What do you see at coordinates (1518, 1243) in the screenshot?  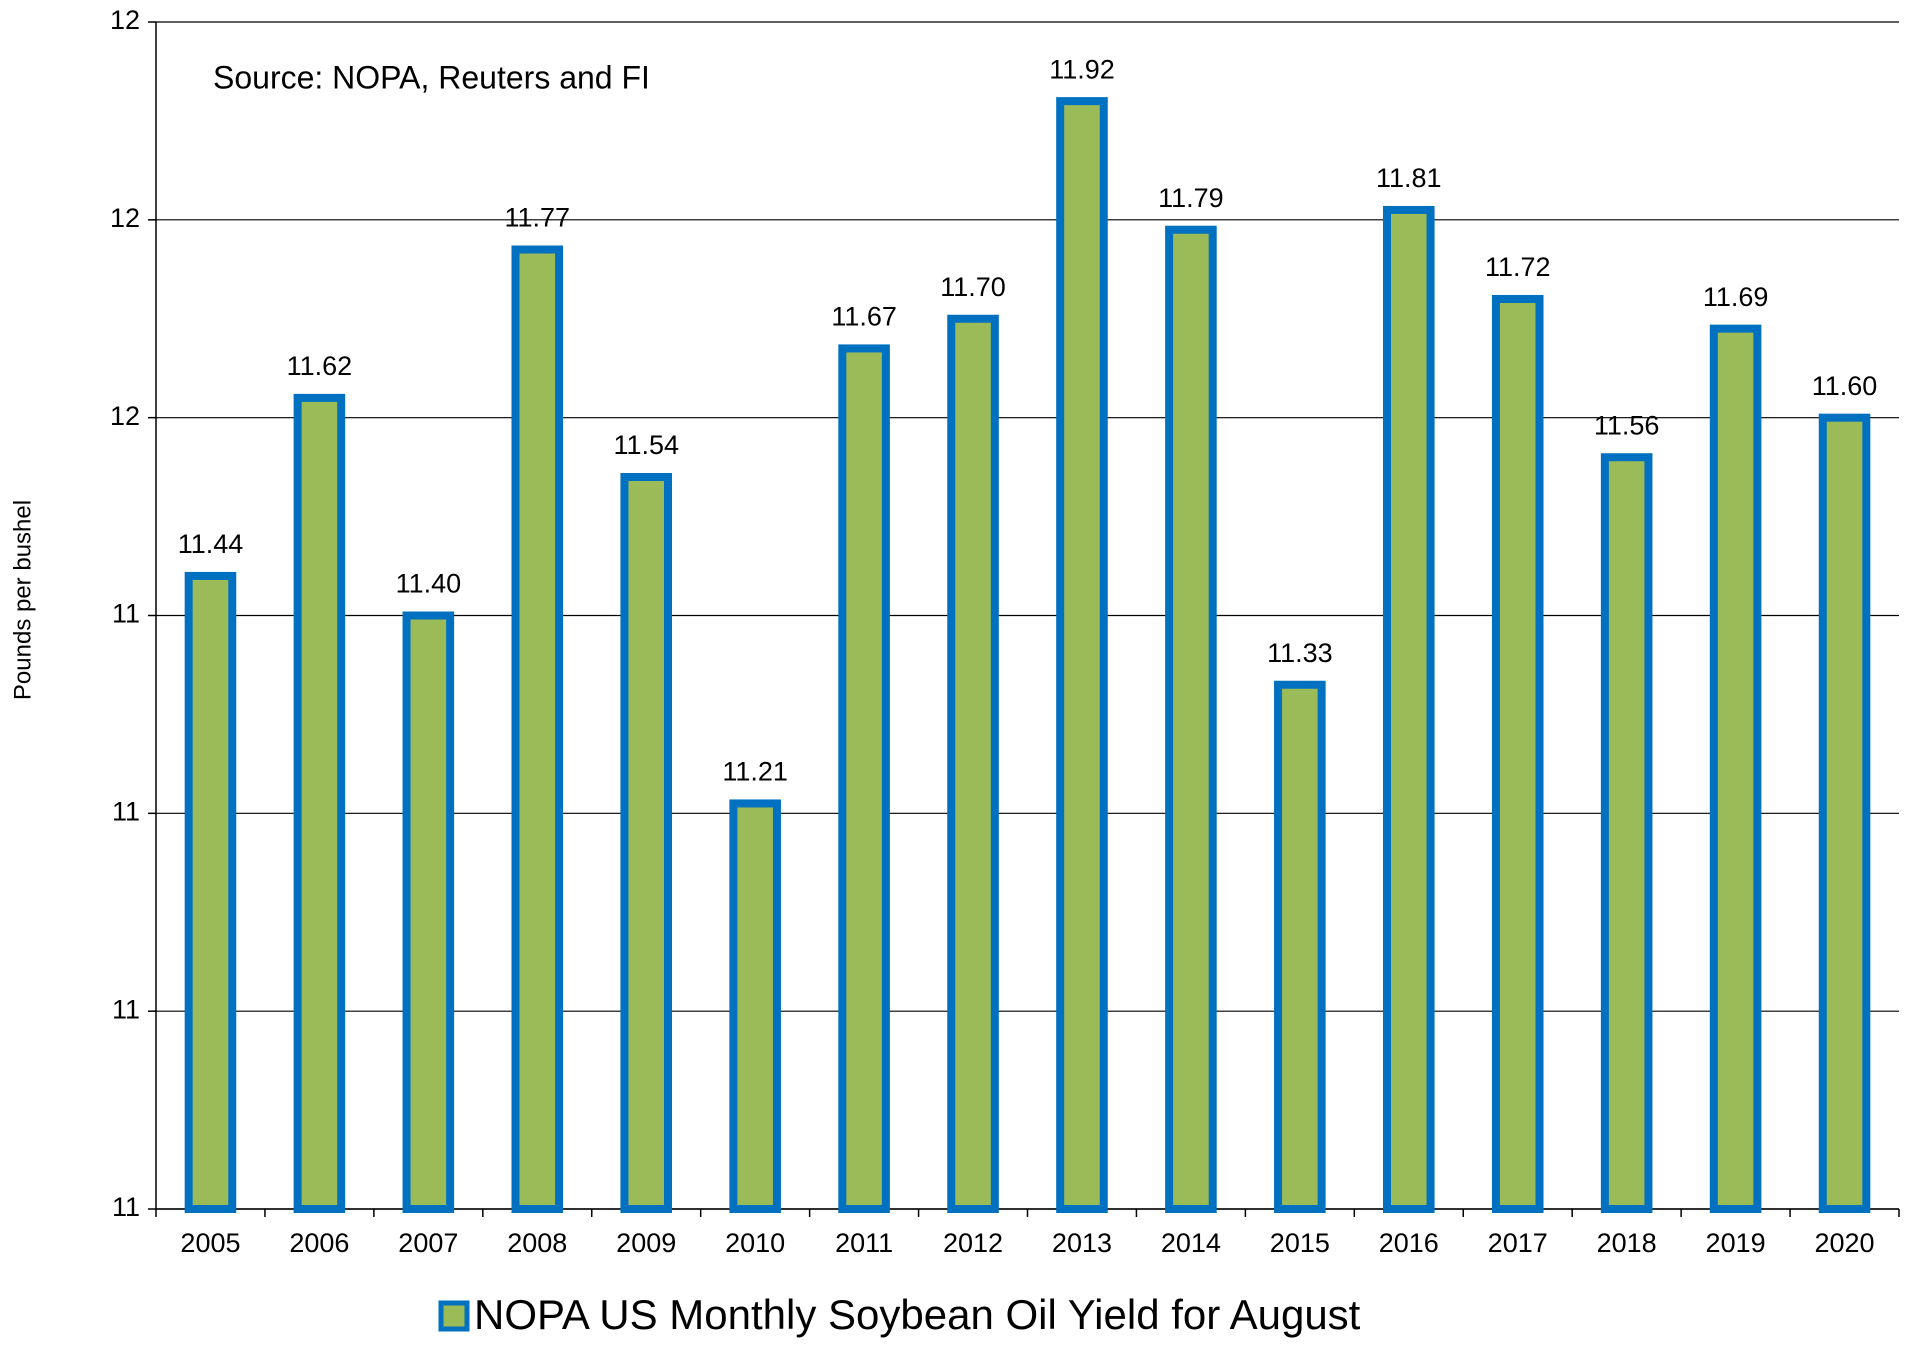 I see `x-tick-label: 2017` at bounding box center [1518, 1243].